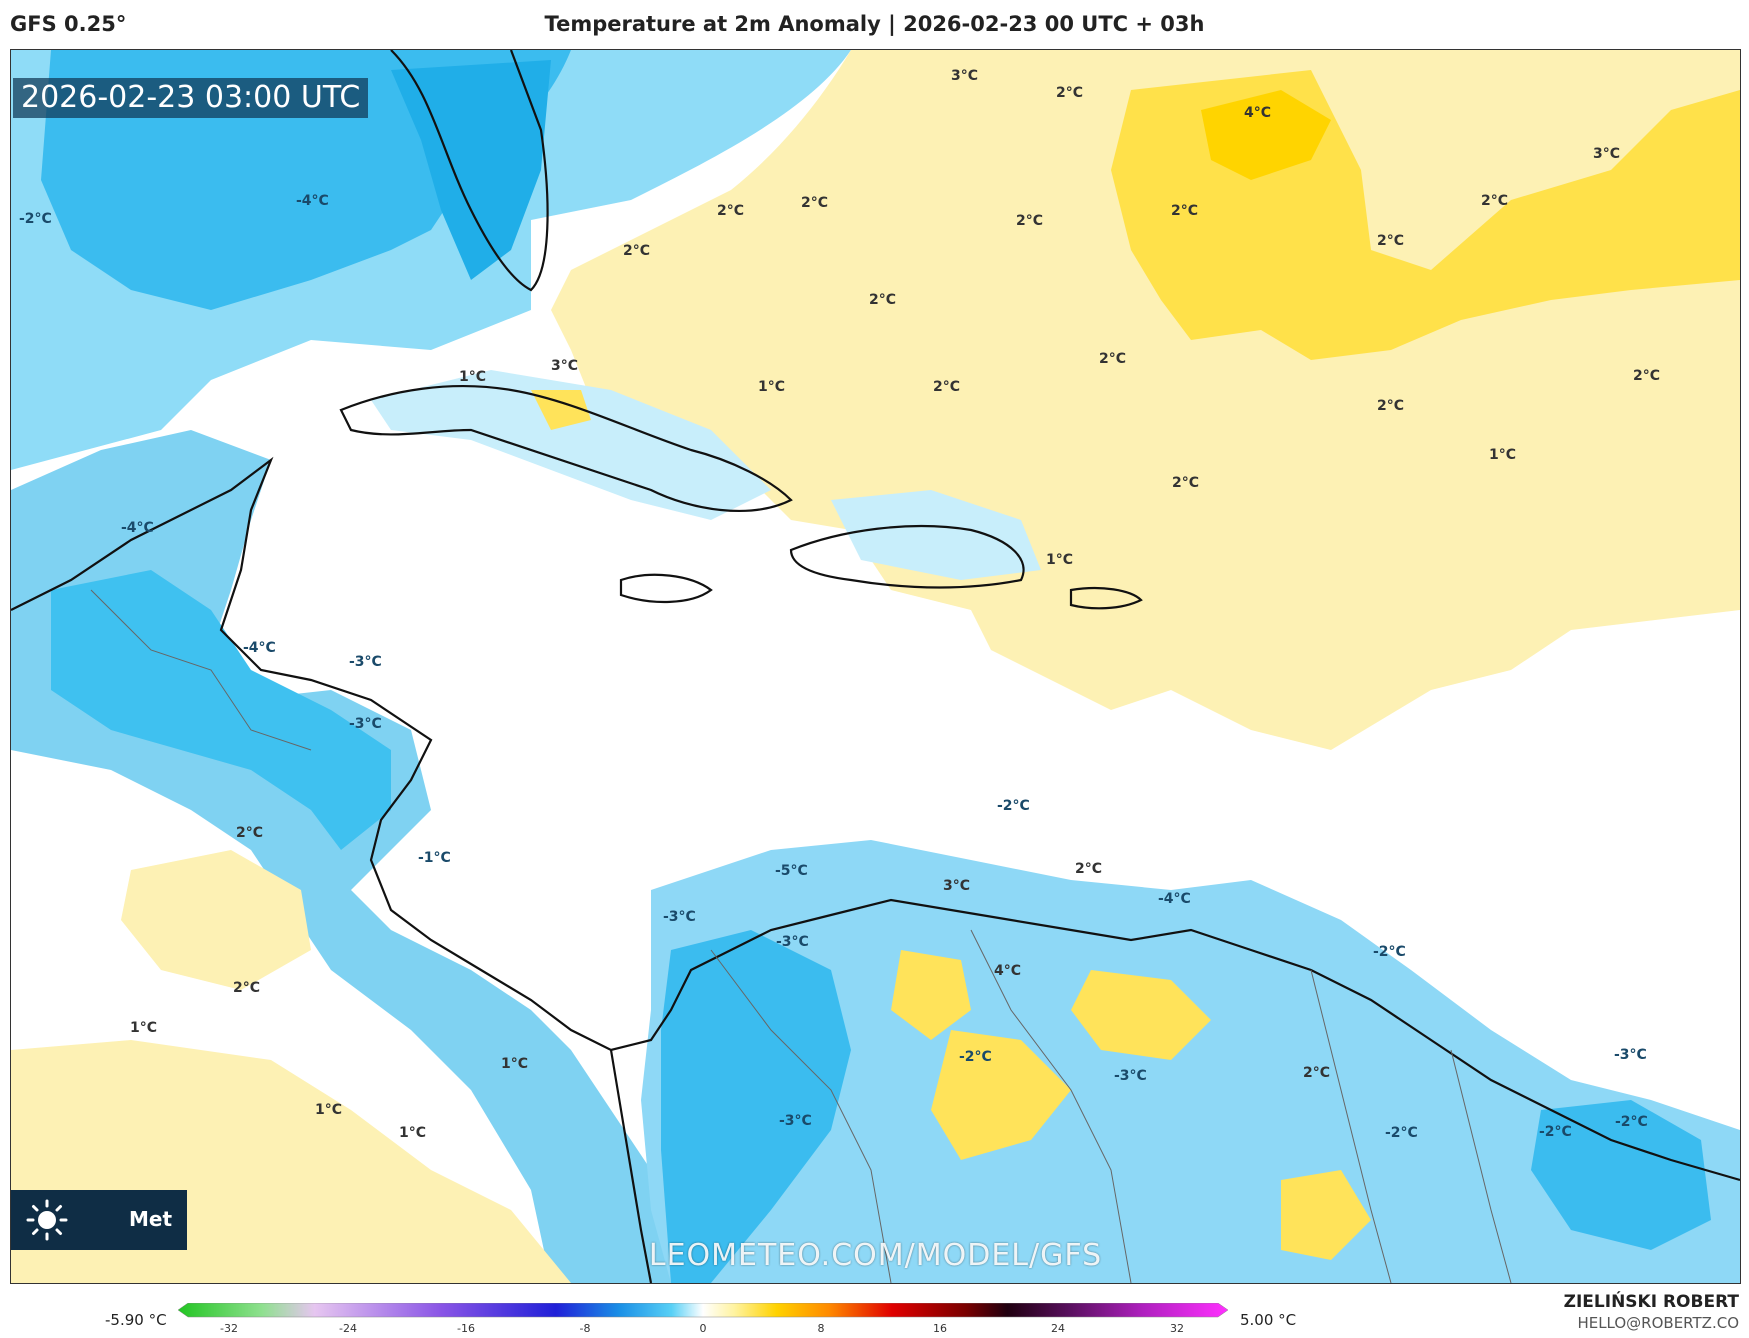  Describe the element at coordinates (1651, 1302) in the screenshot. I see `author-name: ZIELIŃSKI ROBERT` at that location.